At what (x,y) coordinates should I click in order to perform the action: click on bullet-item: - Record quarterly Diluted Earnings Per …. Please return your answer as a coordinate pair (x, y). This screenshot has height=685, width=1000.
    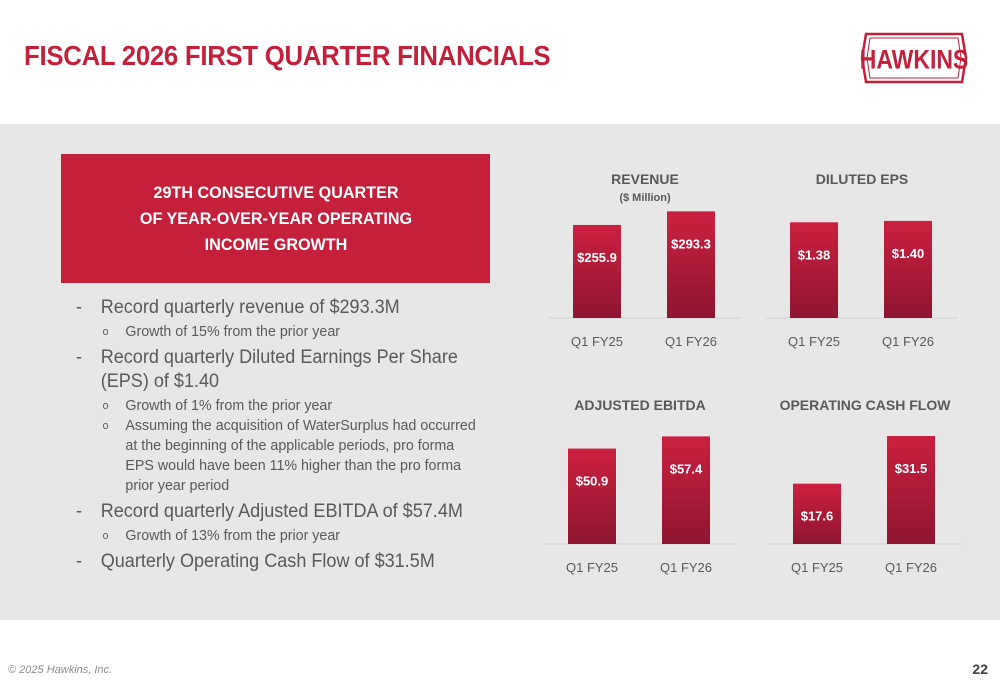
    Looking at the image, I should click on (280, 421).